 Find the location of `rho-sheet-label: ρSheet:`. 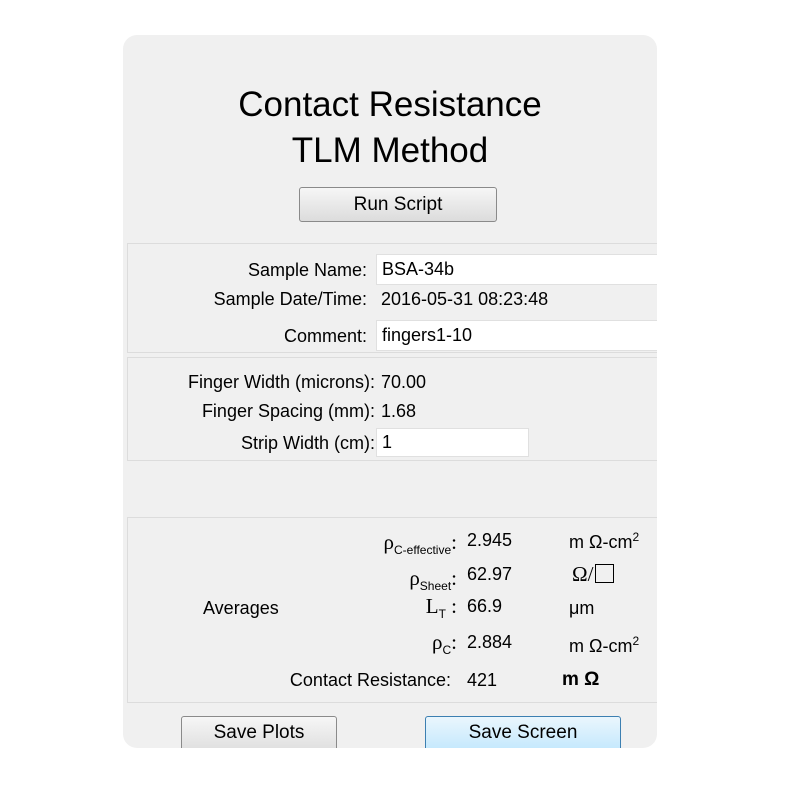

rho-sheet-label: ρSheet: is located at coordinates (433, 580).